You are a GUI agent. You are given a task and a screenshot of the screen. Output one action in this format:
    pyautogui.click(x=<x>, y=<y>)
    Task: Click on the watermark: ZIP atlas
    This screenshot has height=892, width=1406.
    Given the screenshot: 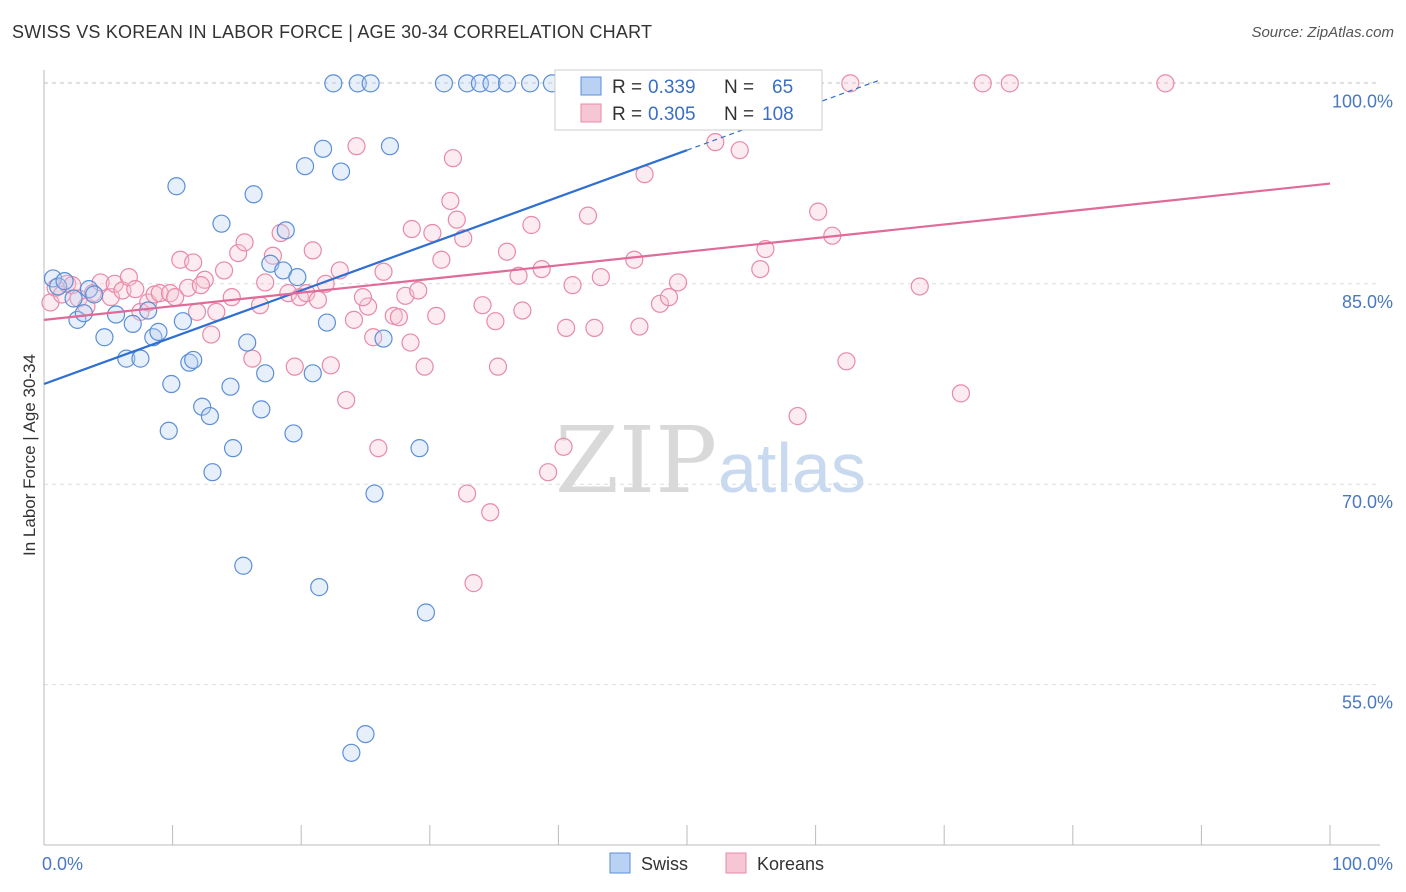 What is the action you would take?
    pyautogui.click(x=710, y=460)
    